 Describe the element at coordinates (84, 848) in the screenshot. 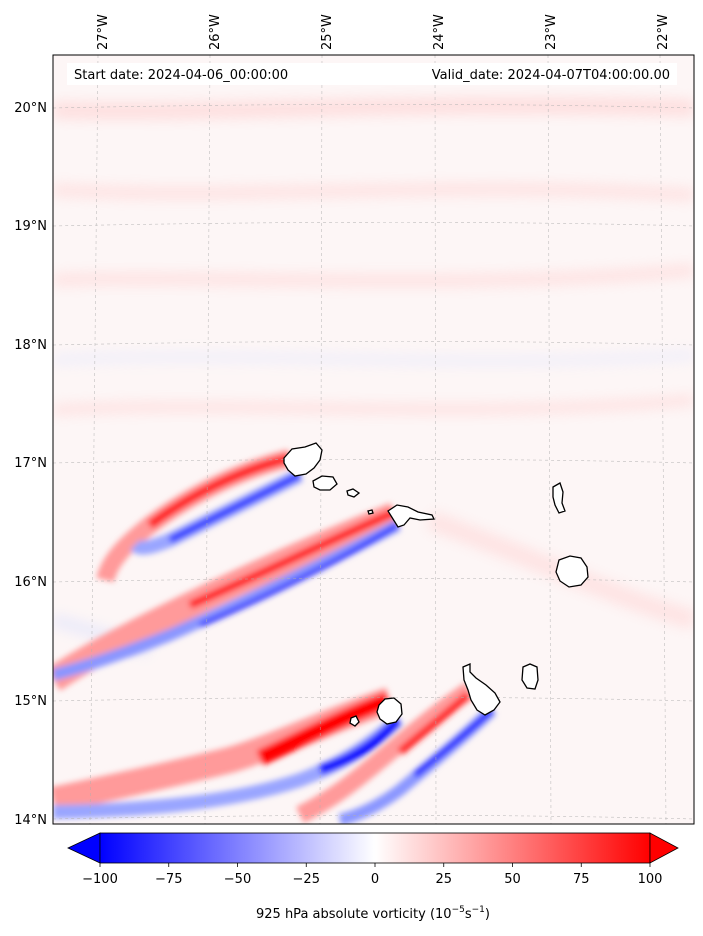

I see `colorbar-low-extend` at that location.